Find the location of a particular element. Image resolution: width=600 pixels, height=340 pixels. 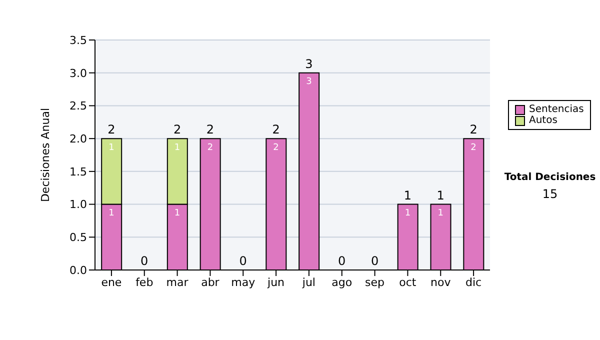

text: 15 is located at coordinates (550, 194).